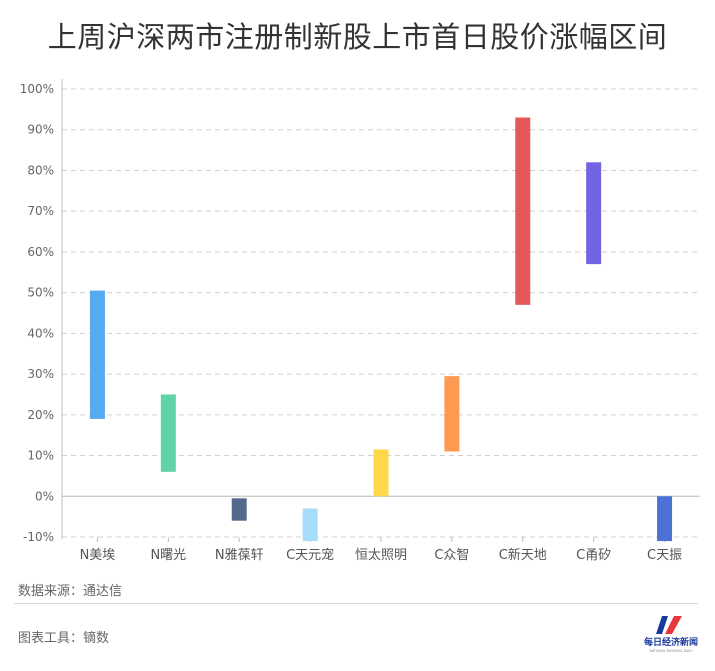 The height and width of the screenshot is (671, 715). What do you see at coordinates (671, 642) in the screenshot?
I see `logo-text: 每日经济新闻` at bounding box center [671, 642].